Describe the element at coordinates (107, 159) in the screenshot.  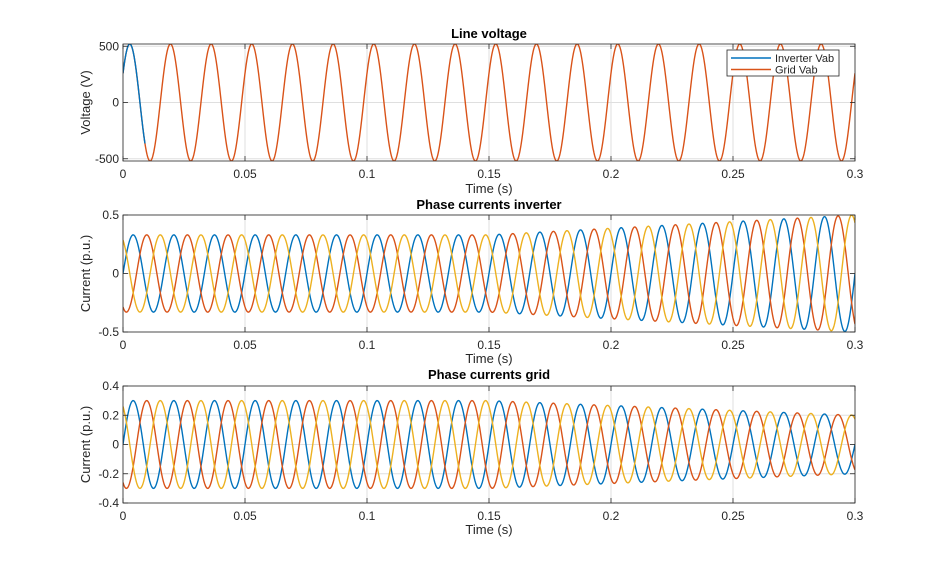
I see `y-tick-label: -500` at that location.